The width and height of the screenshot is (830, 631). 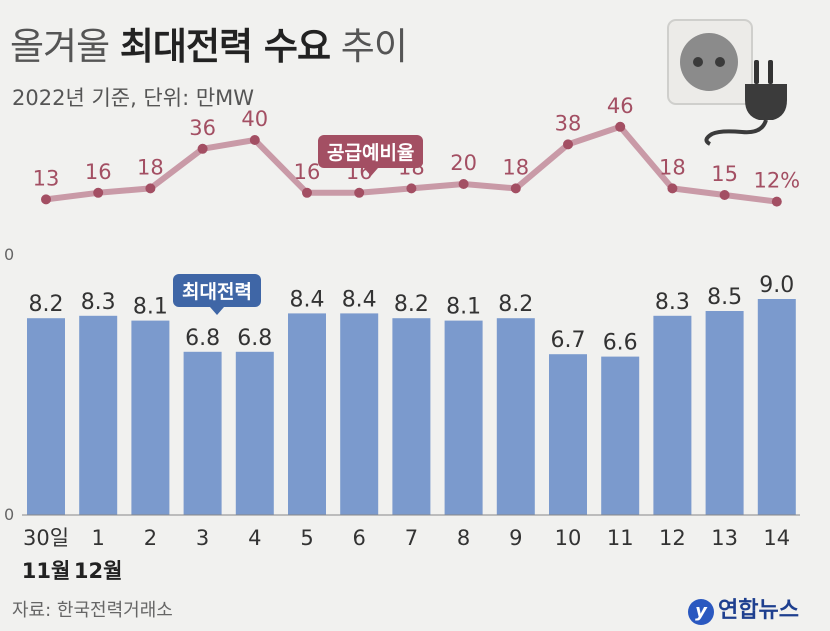 What do you see at coordinates (463, 538) in the screenshot?
I see `x-tick-label: 8` at bounding box center [463, 538].